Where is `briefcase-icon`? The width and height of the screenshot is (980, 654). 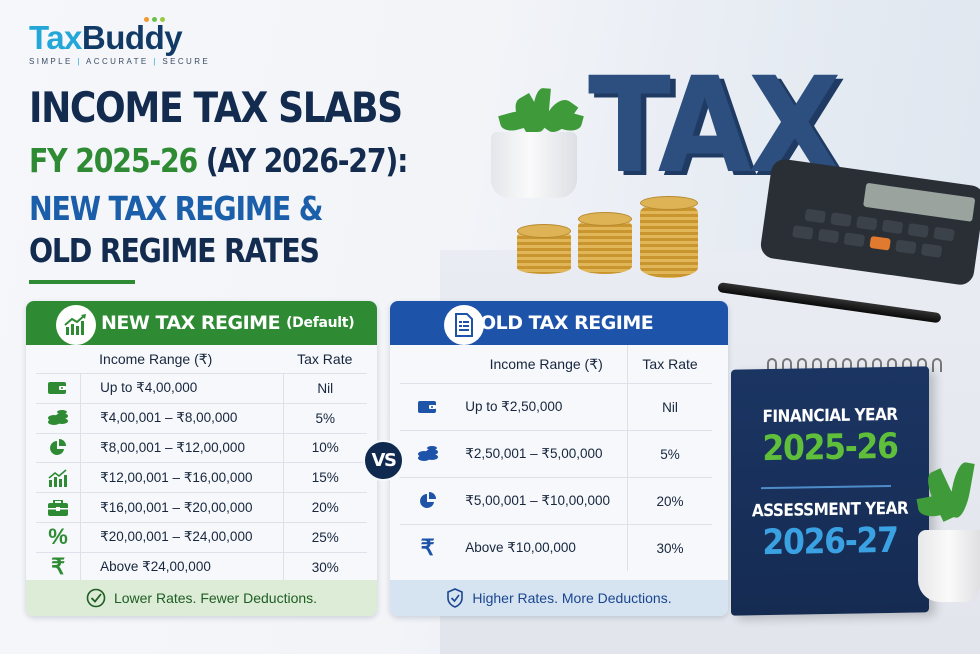 briefcase-icon is located at coordinates (58, 507).